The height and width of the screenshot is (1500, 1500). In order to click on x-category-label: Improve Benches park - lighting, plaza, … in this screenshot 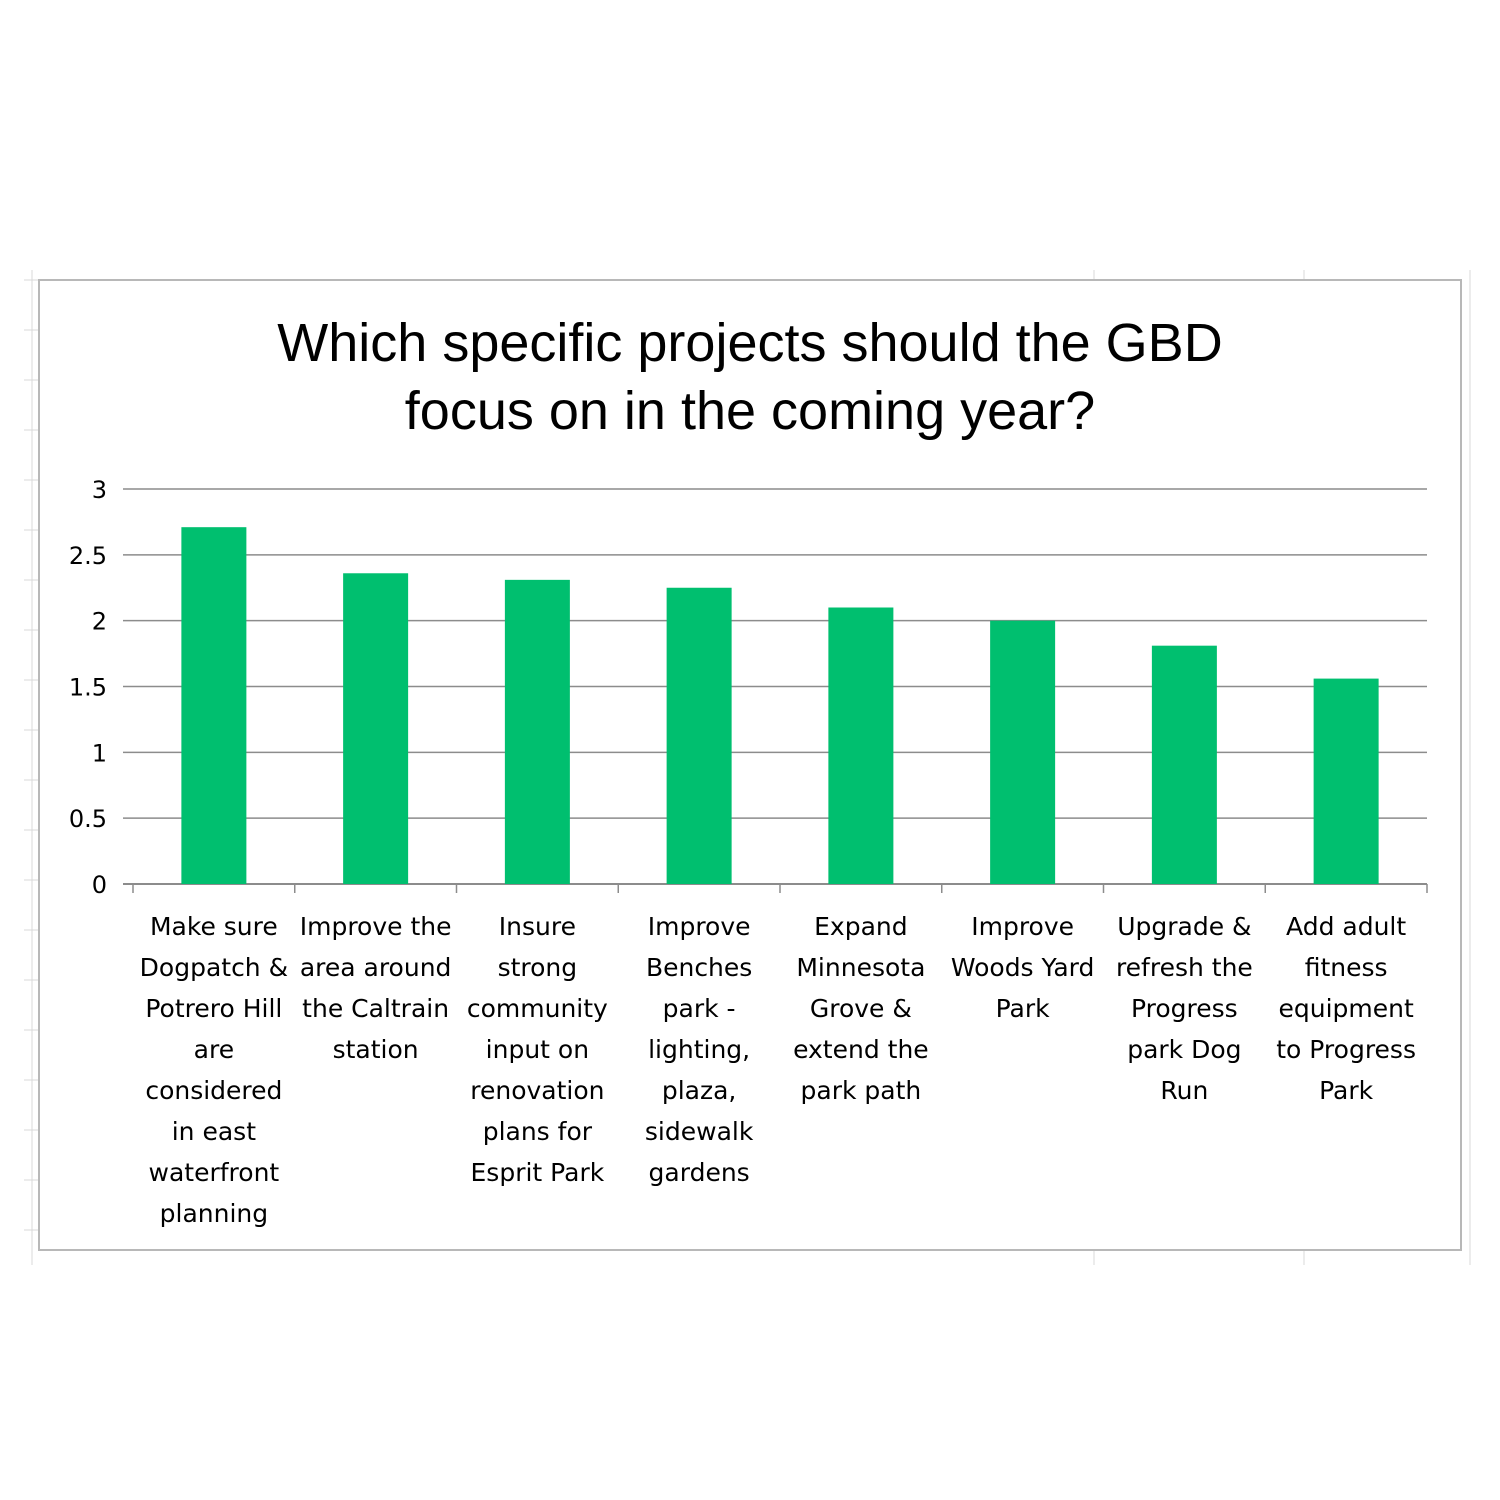, I will do `click(699, 1049)`.